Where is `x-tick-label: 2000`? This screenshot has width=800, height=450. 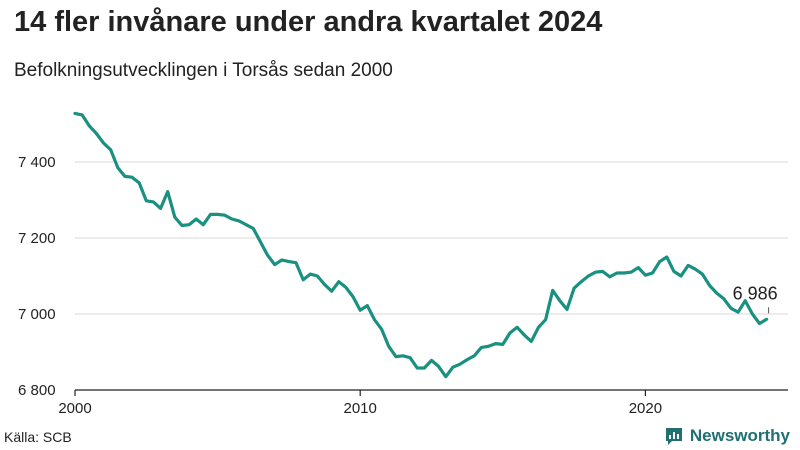 x-tick-label: 2000 is located at coordinates (74, 408).